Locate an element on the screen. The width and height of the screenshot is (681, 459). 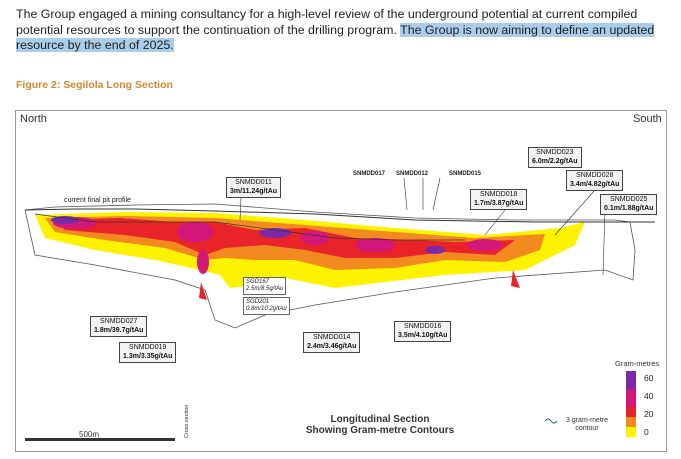
pit-floor-line is located at coordinates (249, 227).